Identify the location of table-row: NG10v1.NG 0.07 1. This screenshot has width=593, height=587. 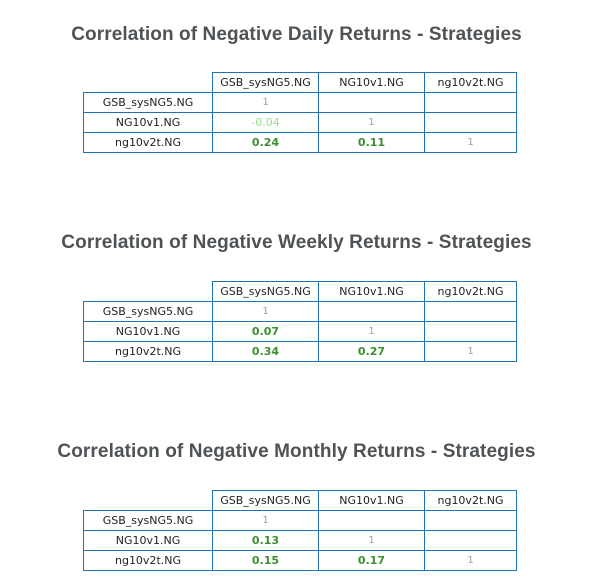
(300, 331).